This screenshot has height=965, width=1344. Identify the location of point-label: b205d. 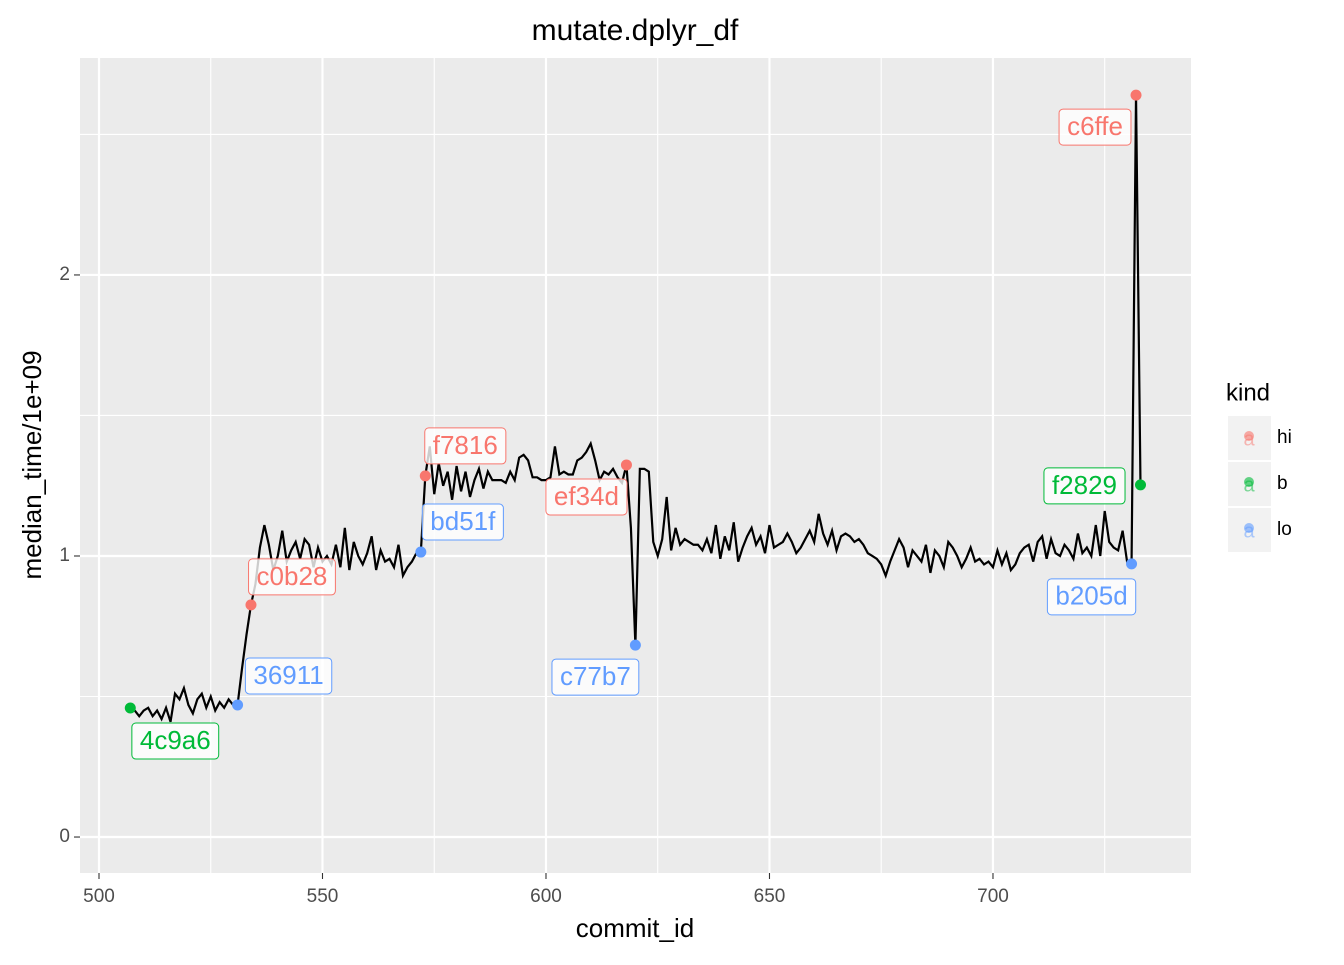
(1091, 596).